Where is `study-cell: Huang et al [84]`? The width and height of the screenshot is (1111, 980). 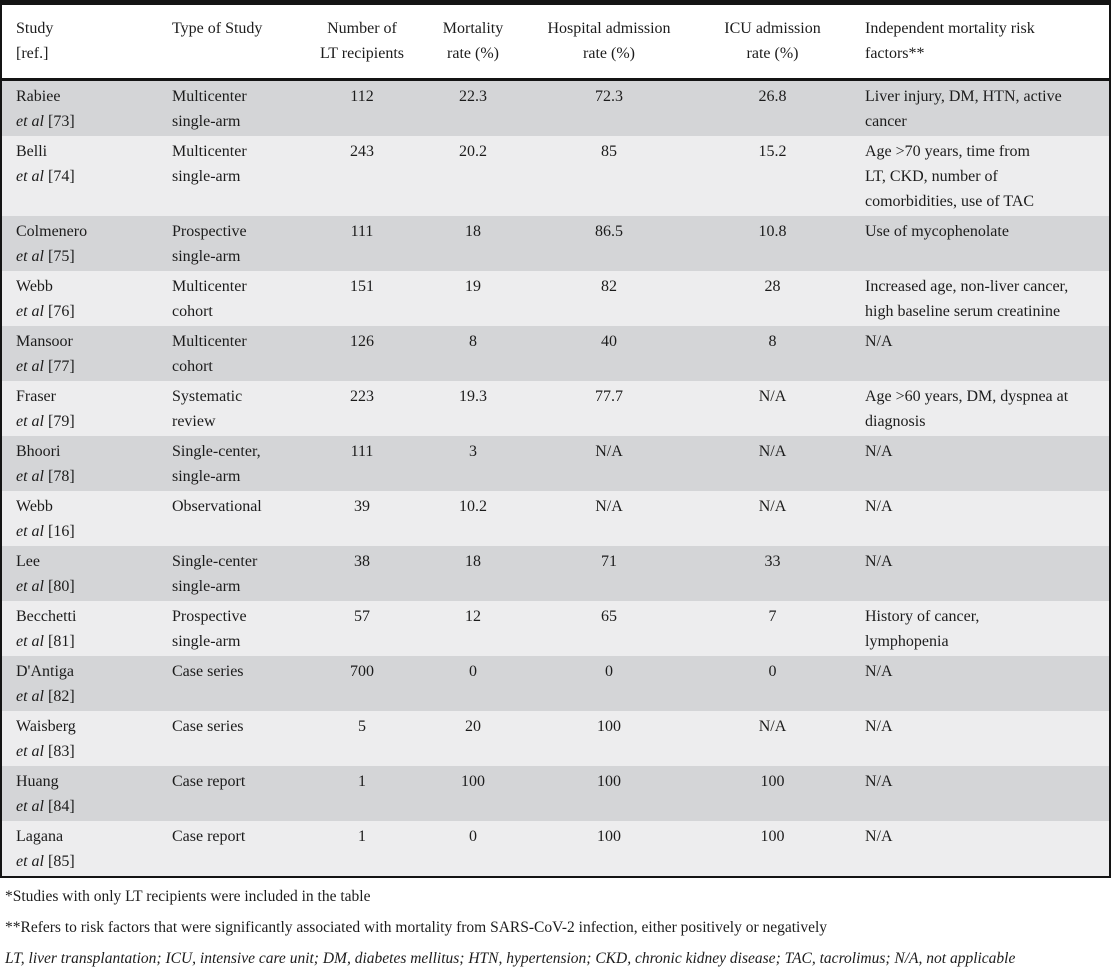 study-cell: Huang et al [84] is located at coordinates (80, 793).